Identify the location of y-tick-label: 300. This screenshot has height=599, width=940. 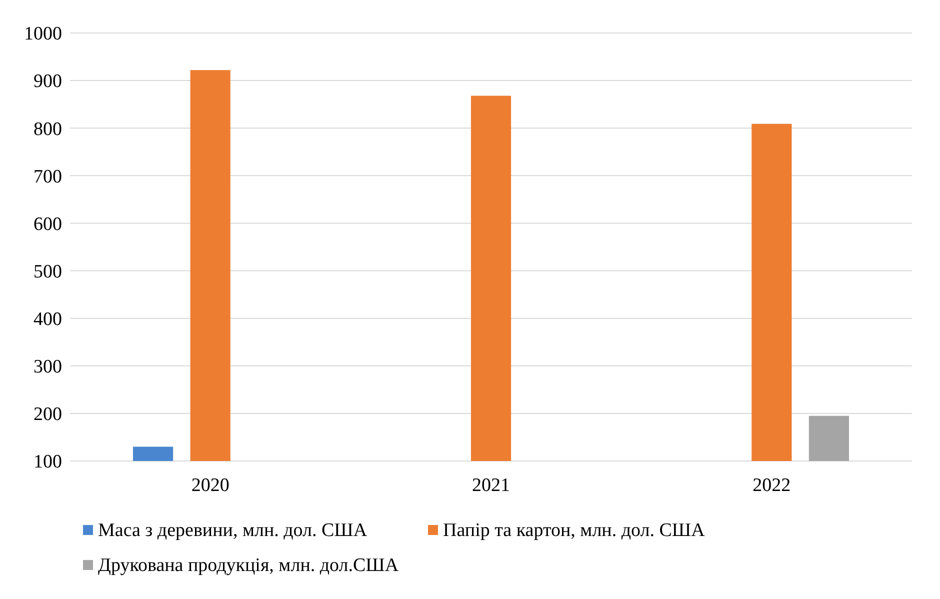
(48, 367).